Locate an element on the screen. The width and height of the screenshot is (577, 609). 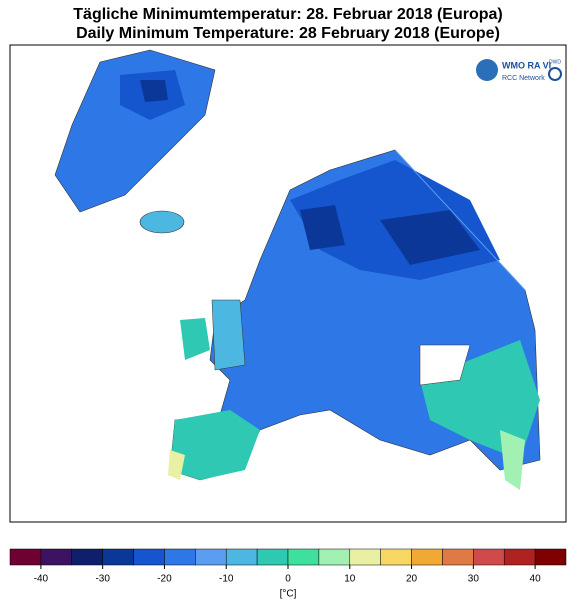
levant is located at coordinates (512, 460).